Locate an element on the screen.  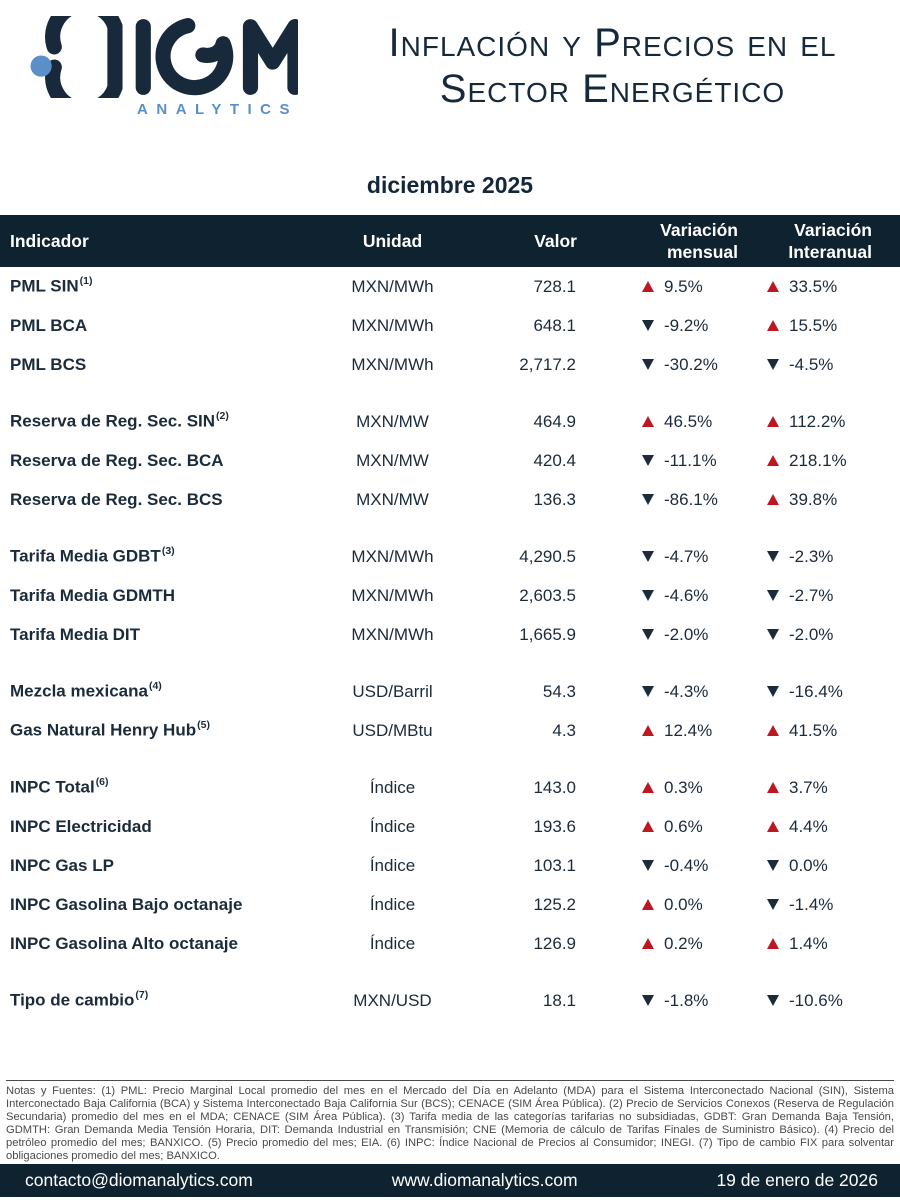
table-row: INPC Gas LP Índice 103.1 -0.4% 0.0% is located at coordinates (450, 865).